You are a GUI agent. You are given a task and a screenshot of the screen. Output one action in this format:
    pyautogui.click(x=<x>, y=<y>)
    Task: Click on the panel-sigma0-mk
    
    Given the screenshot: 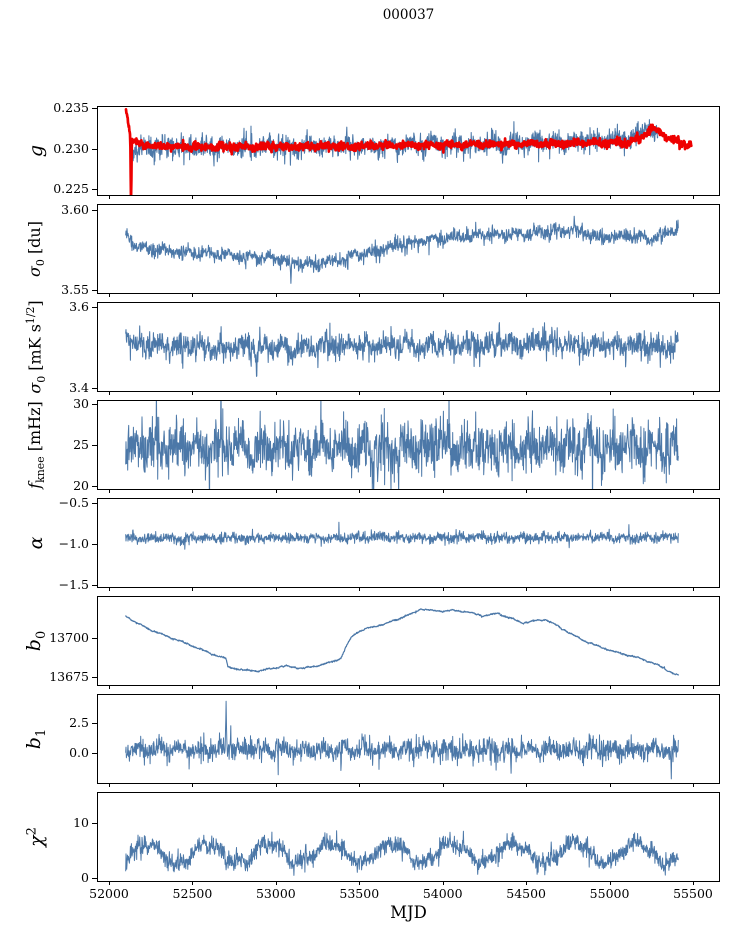 What is the action you would take?
    pyautogui.click(x=408, y=347)
    